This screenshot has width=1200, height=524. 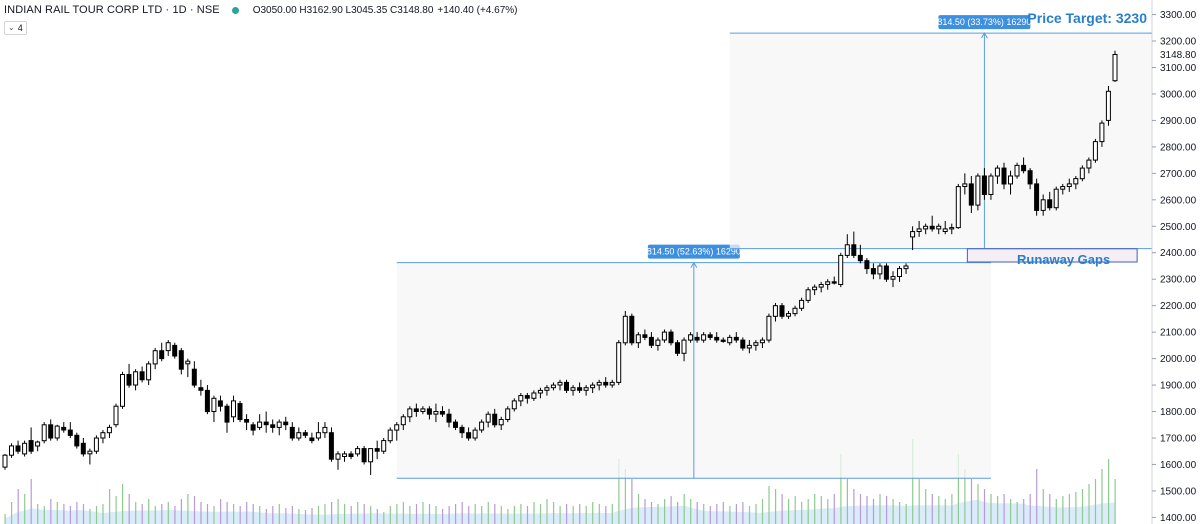 What do you see at coordinates (1178, 333) in the screenshot?
I see `price-tick-label: 2100.00` at bounding box center [1178, 333].